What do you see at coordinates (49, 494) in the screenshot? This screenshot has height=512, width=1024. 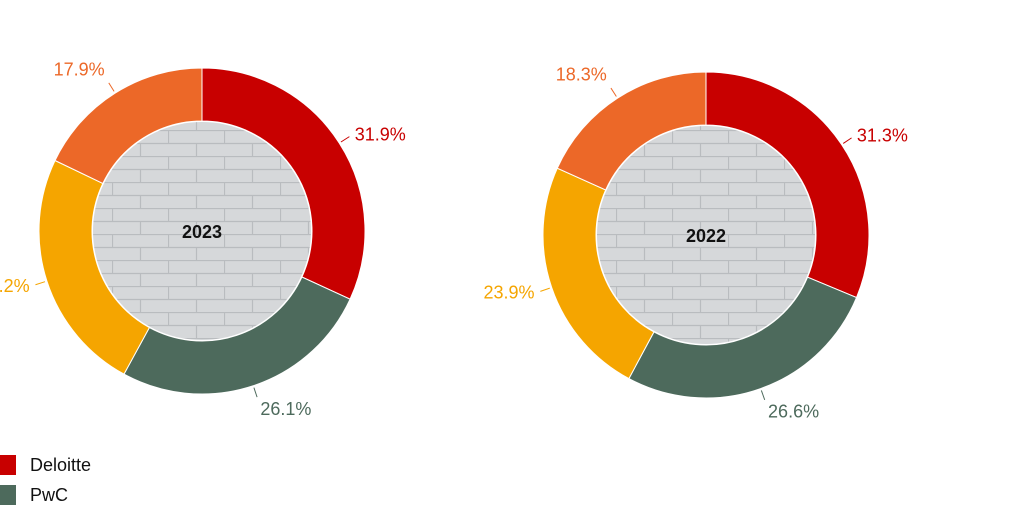 I see `legend-label: PwC` at bounding box center [49, 494].